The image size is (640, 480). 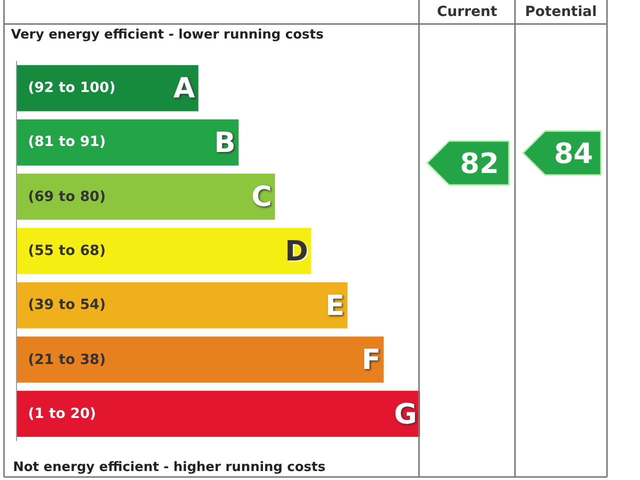 I want to click on text: 84, so click(x=573, y=153).